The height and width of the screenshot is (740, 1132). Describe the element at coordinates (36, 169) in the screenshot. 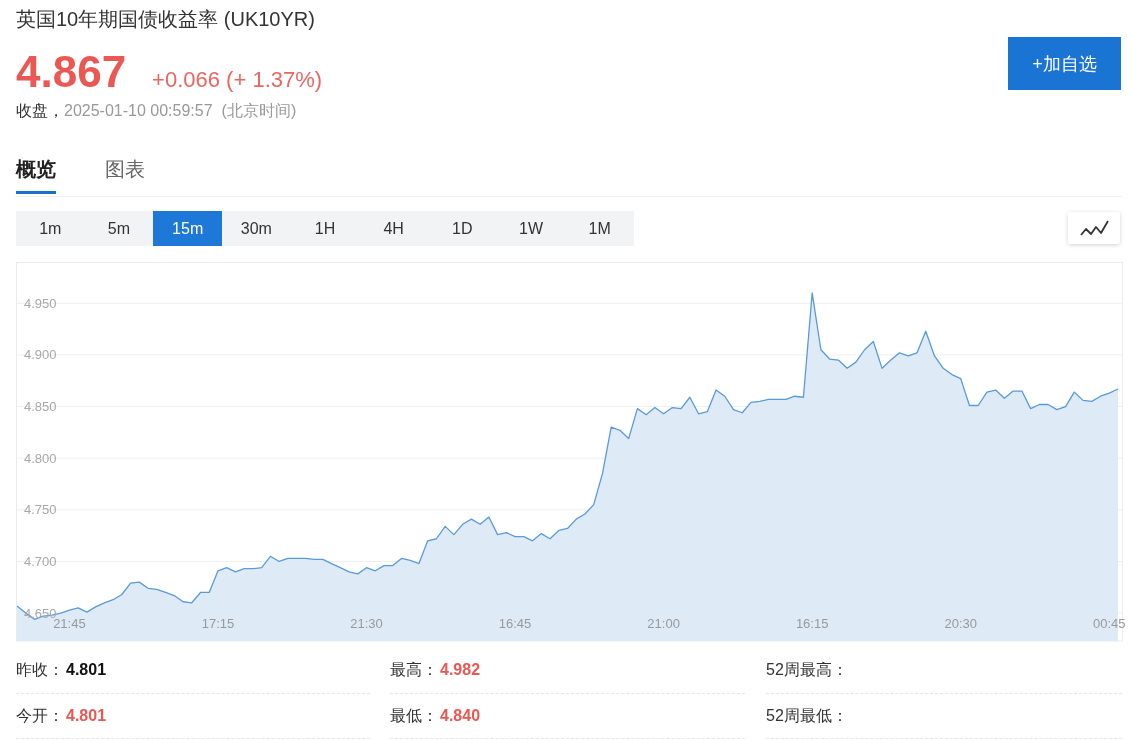

I see `text: 概览` at that location.